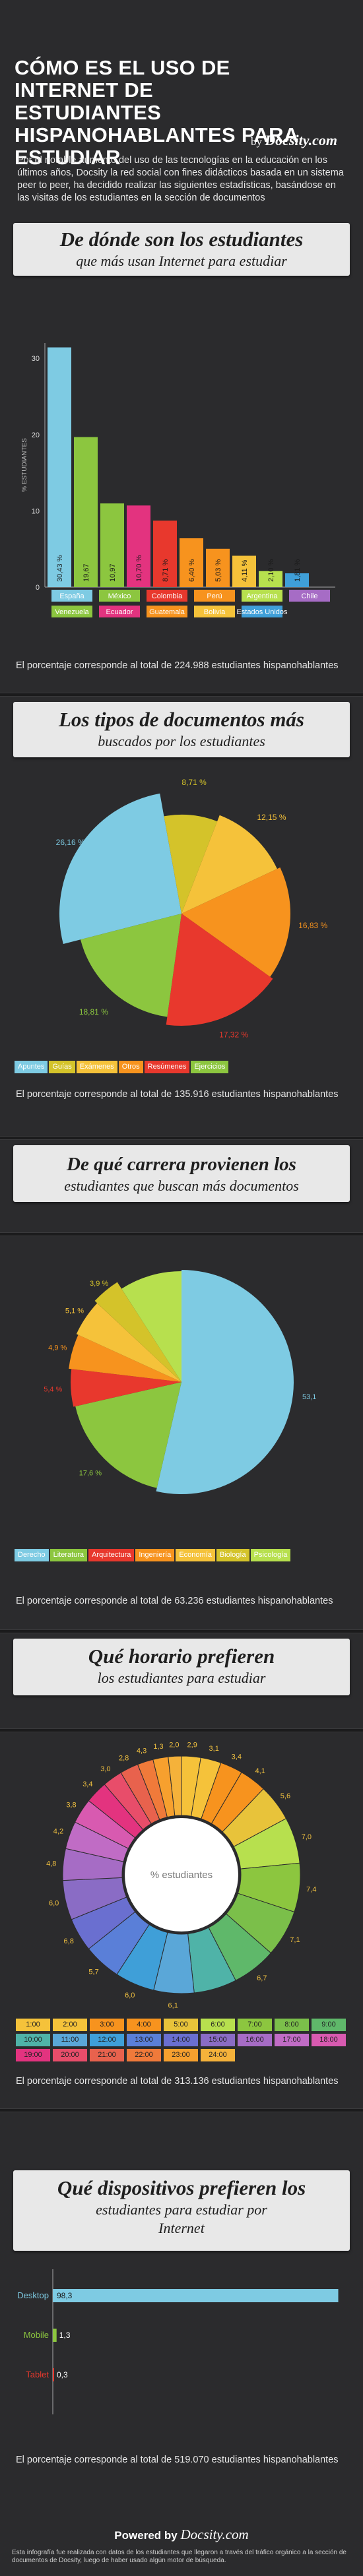 The width and height of the screenshot is (363, 2576). I want to click on x-category-label: Bolivia, so click(215, 612).